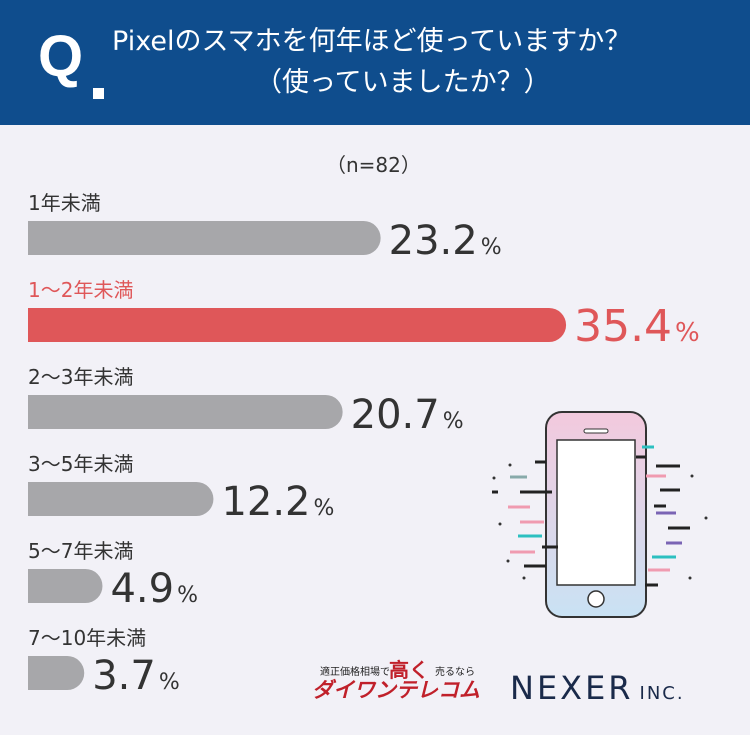  I want to click on question-title-line2: （使っていましたか？）, so click(403, 82).